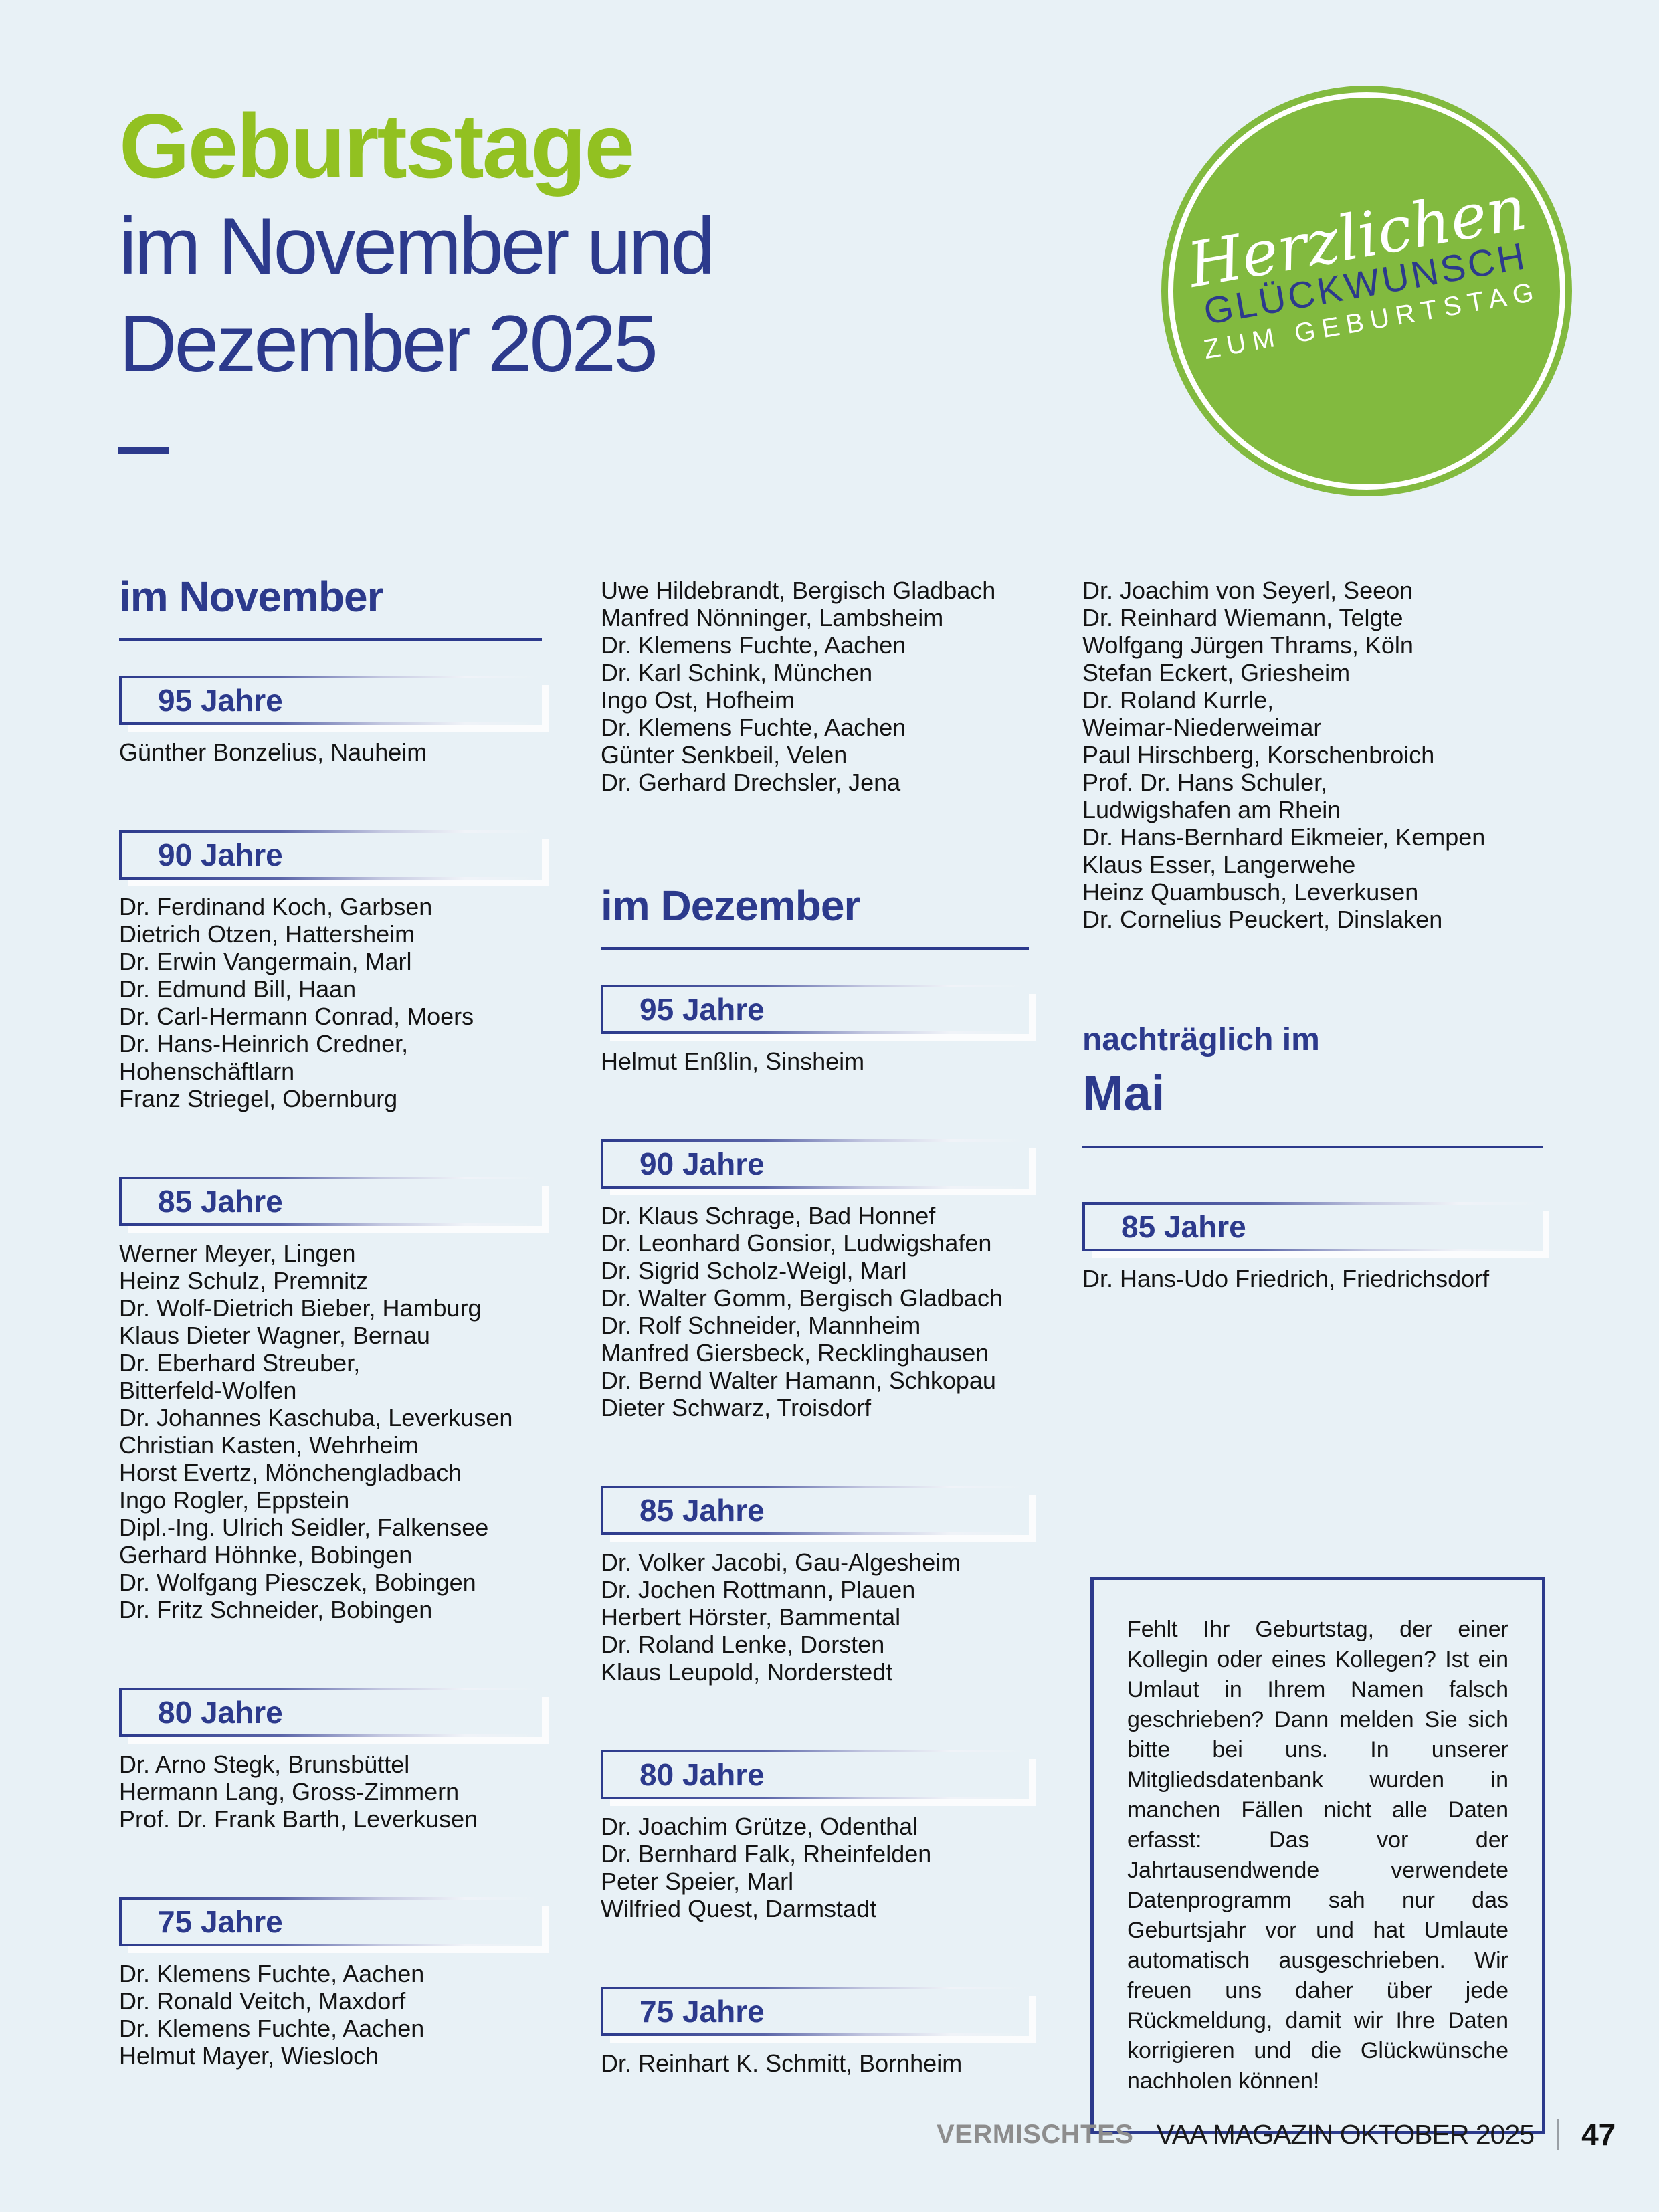 The width and height of the screenshot is (1659, 2212). What do you see at coordinates (1123, 1093) in the screenshot?
I see `section-heading: Mai` at bounding box center [1123, 1093].